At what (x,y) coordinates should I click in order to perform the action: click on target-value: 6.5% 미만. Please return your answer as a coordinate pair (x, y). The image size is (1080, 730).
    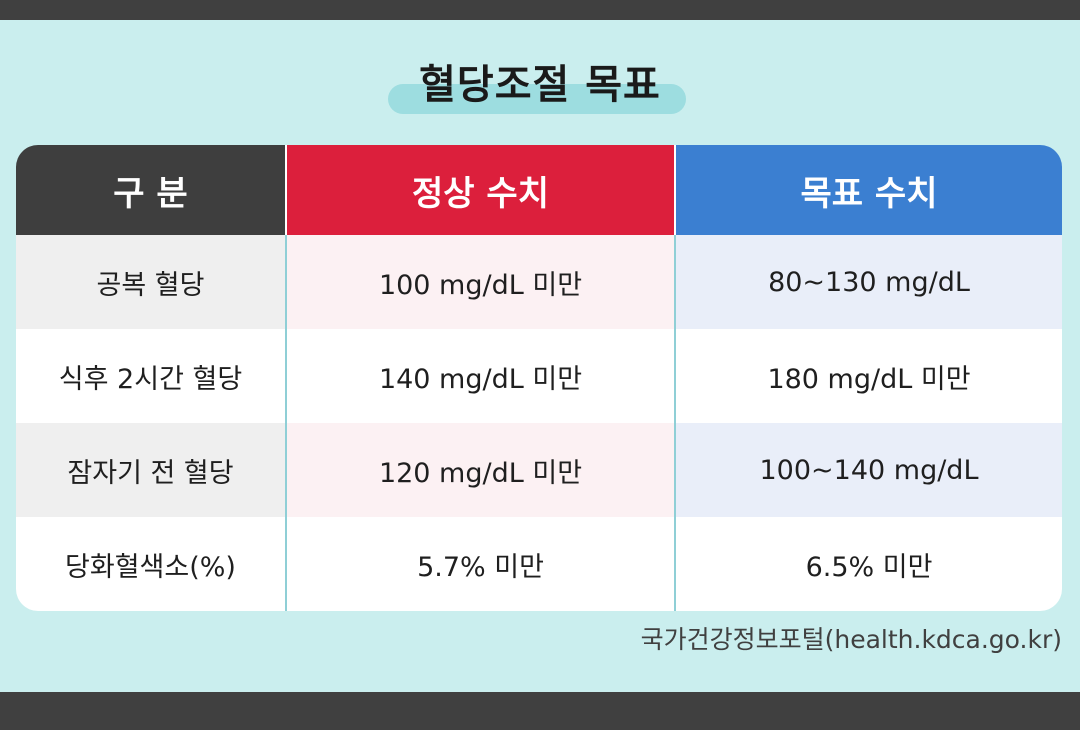
    Looking at the image, I should click on (868, 564).